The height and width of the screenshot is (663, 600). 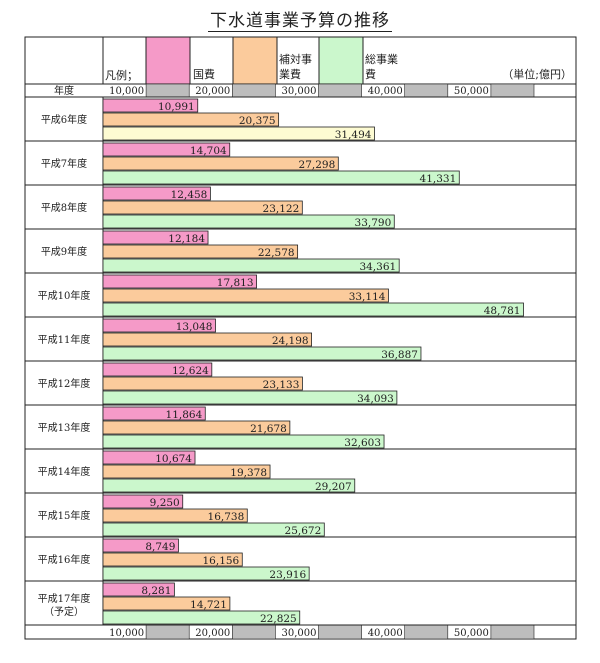 I want to click on data-label: 23,133, so click(x=281, y=385).